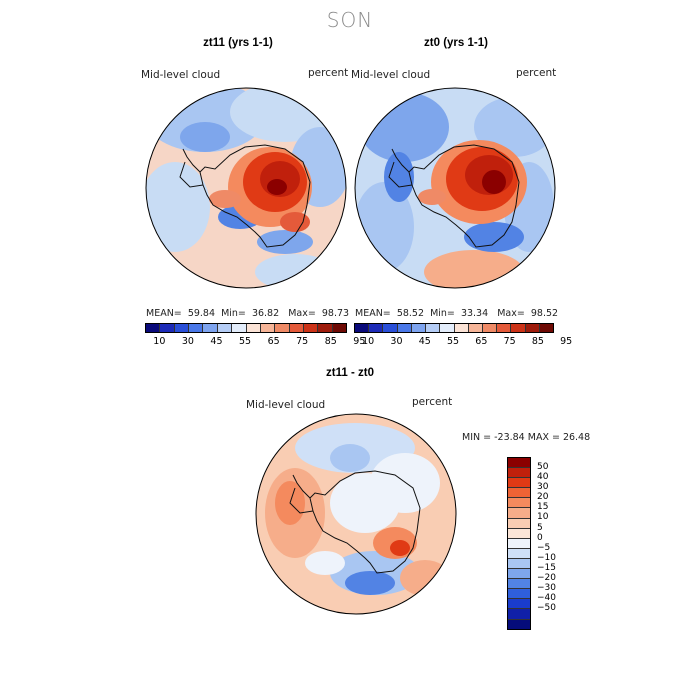  I want to click on colorbar-tick-label: −15, so click(546, 567).